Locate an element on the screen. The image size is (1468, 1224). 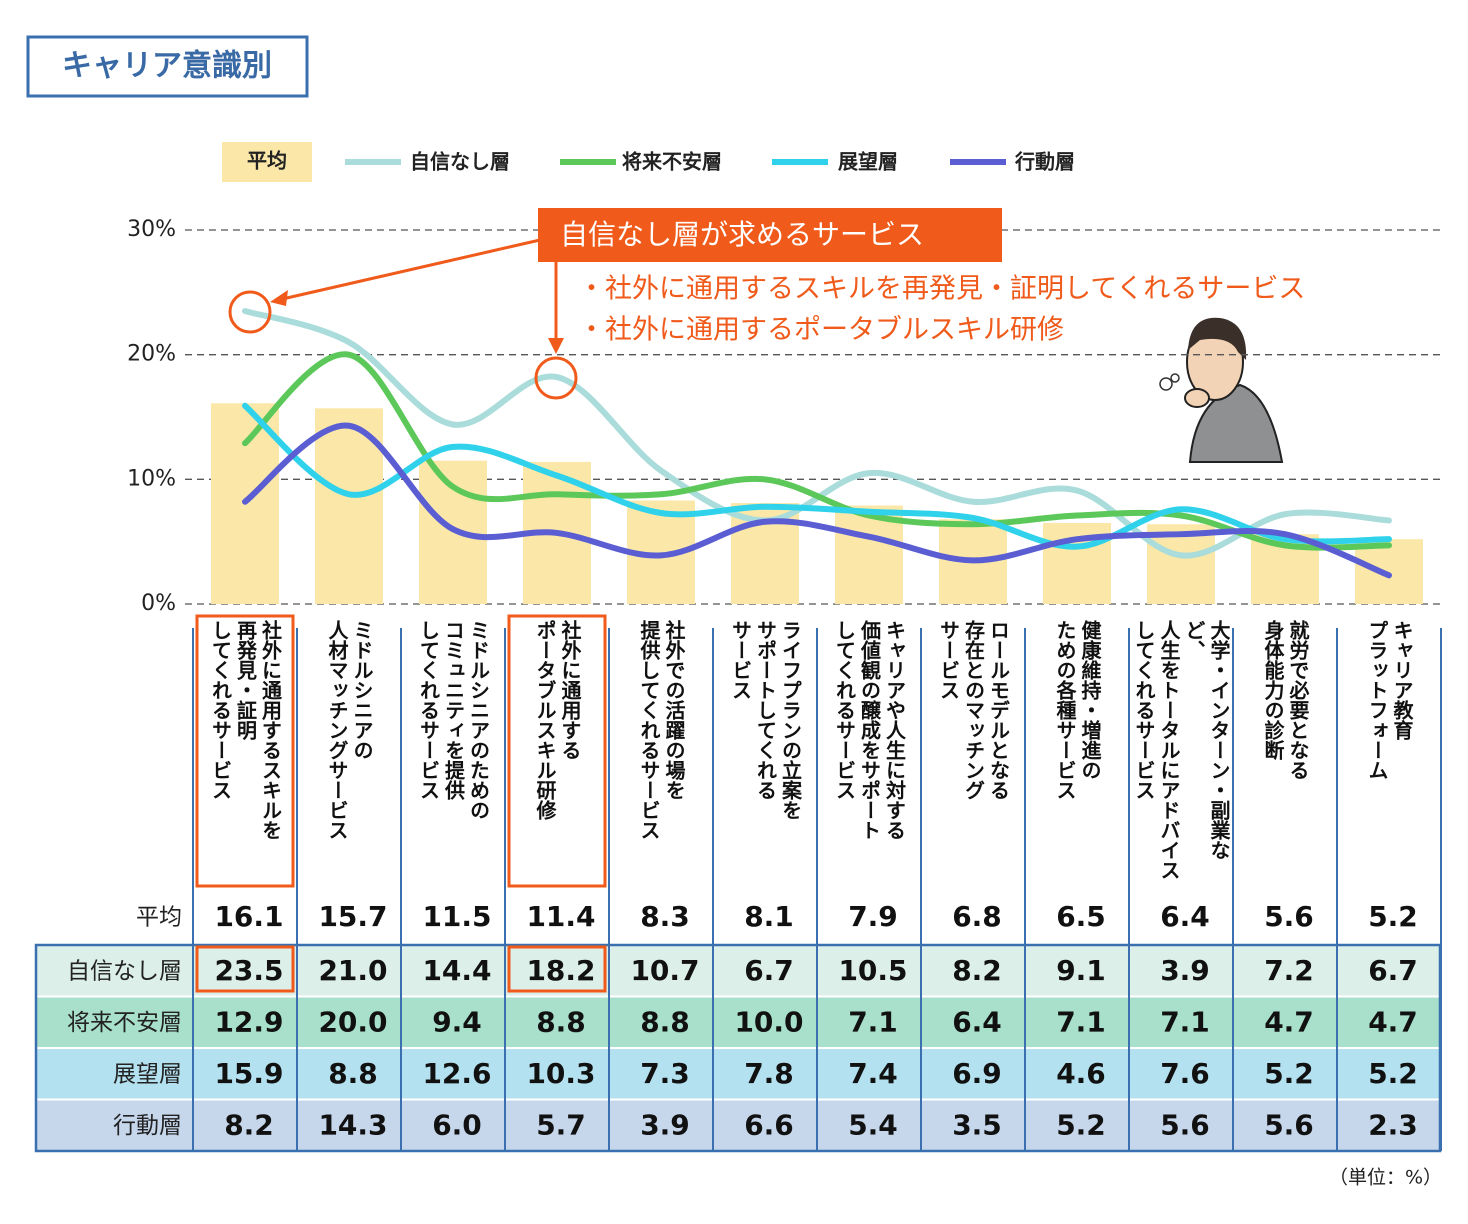
table-value: 7.8 is located at coordinates (769, 1073).